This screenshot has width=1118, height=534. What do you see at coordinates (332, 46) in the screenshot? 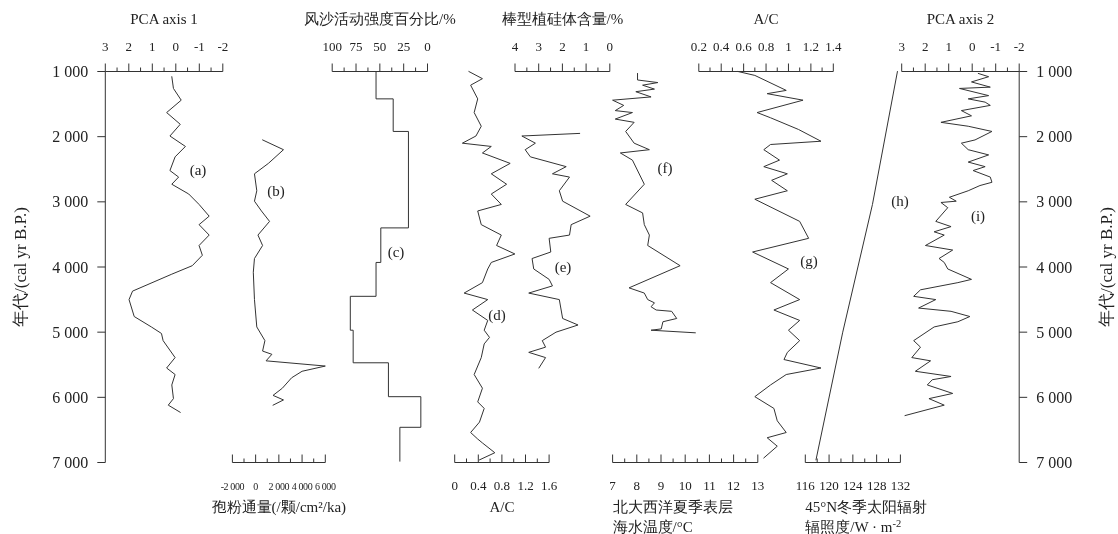
I see `x-tick-label: 100` at bounding box center [332, 46].